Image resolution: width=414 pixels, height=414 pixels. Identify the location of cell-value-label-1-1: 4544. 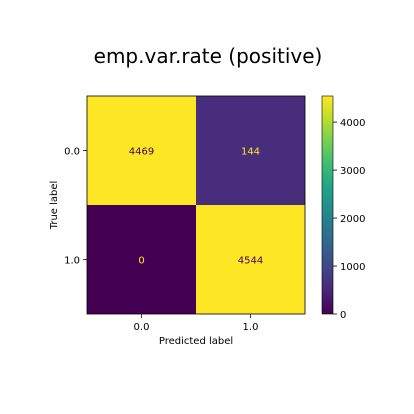
(250, 261).